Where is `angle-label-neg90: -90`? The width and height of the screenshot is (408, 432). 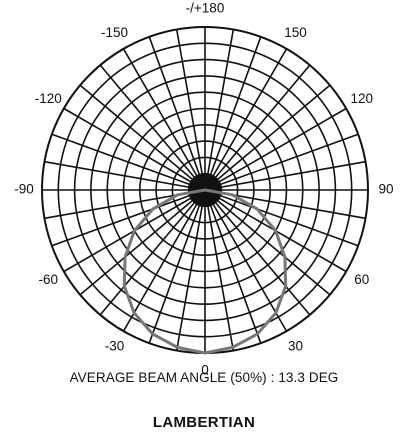
angle-label-neg90: -90 is located at coordinates (24, 189).